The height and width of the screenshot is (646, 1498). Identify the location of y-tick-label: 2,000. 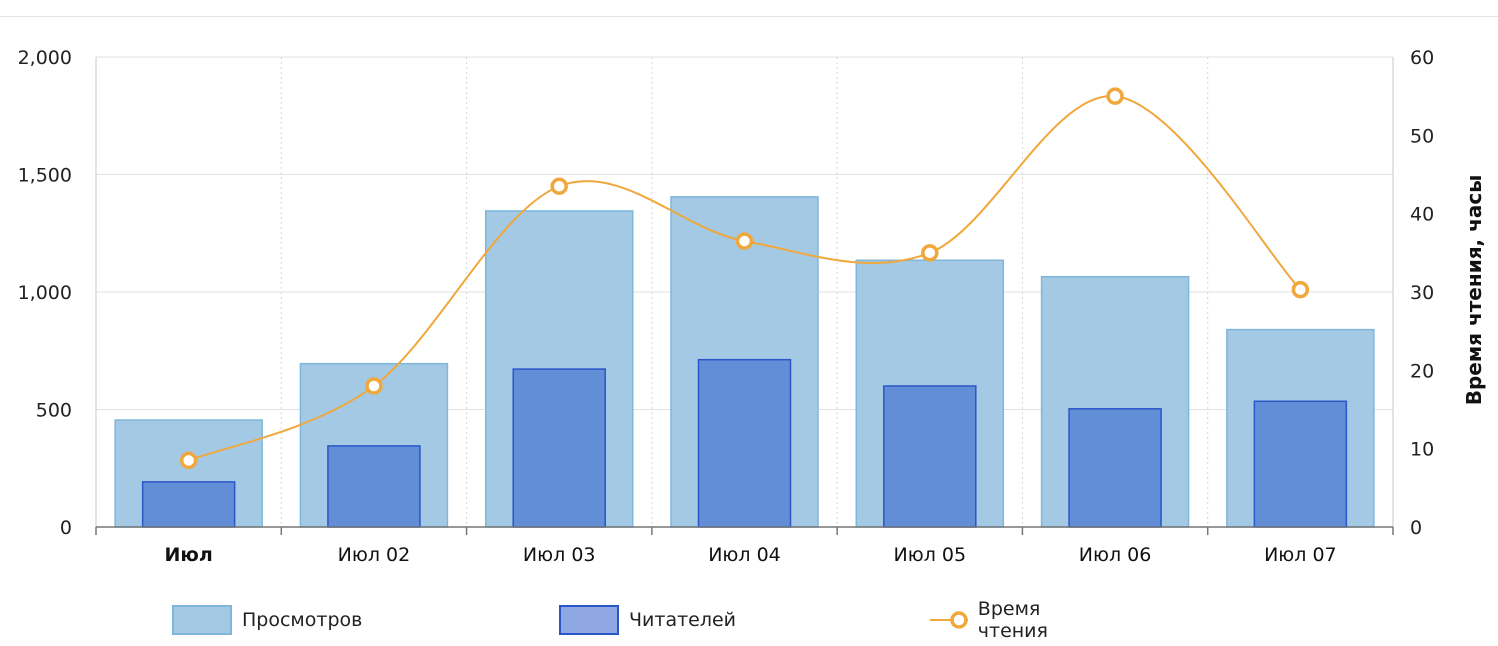
(45, 58).